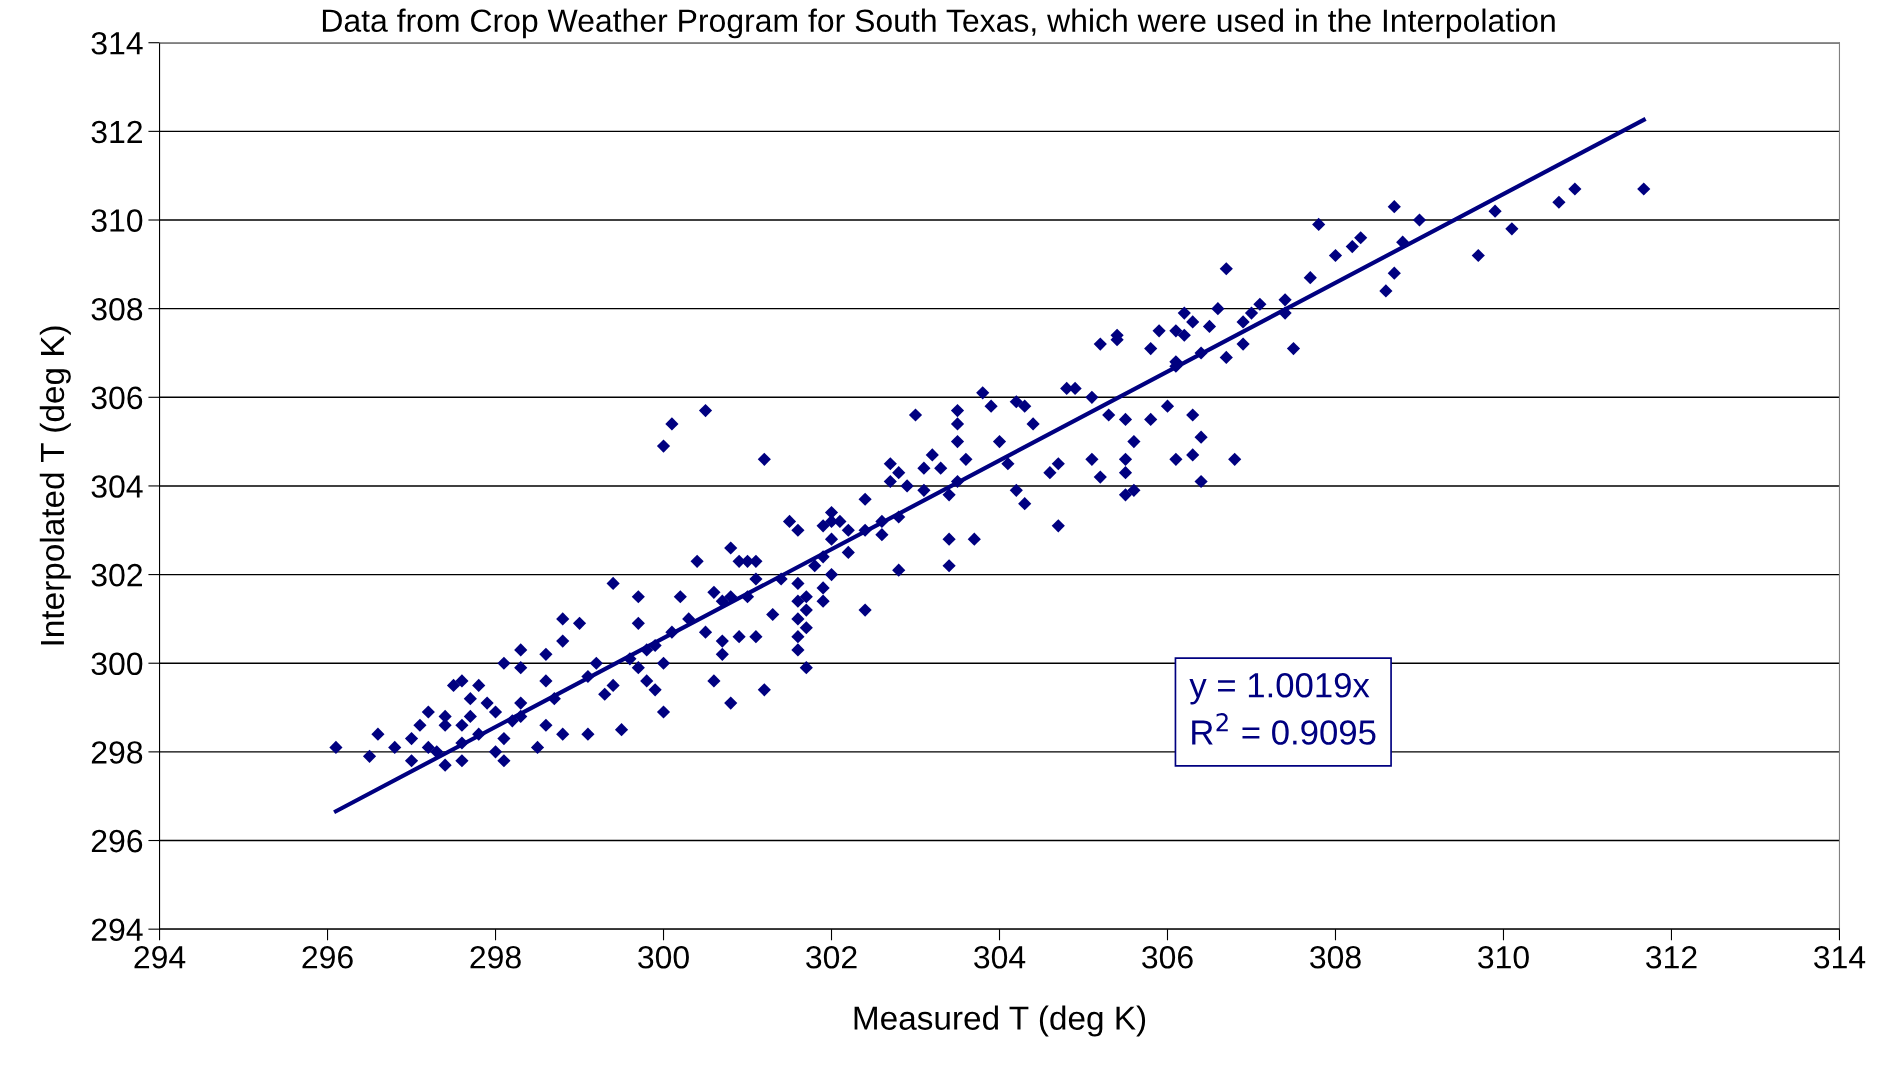 The height and width of the screenshot is (1068, 1877). What do you see at coordinates (117, 752) in the screenshot?
I see `y-tick-label: 298` at bounding box center [117, 752].